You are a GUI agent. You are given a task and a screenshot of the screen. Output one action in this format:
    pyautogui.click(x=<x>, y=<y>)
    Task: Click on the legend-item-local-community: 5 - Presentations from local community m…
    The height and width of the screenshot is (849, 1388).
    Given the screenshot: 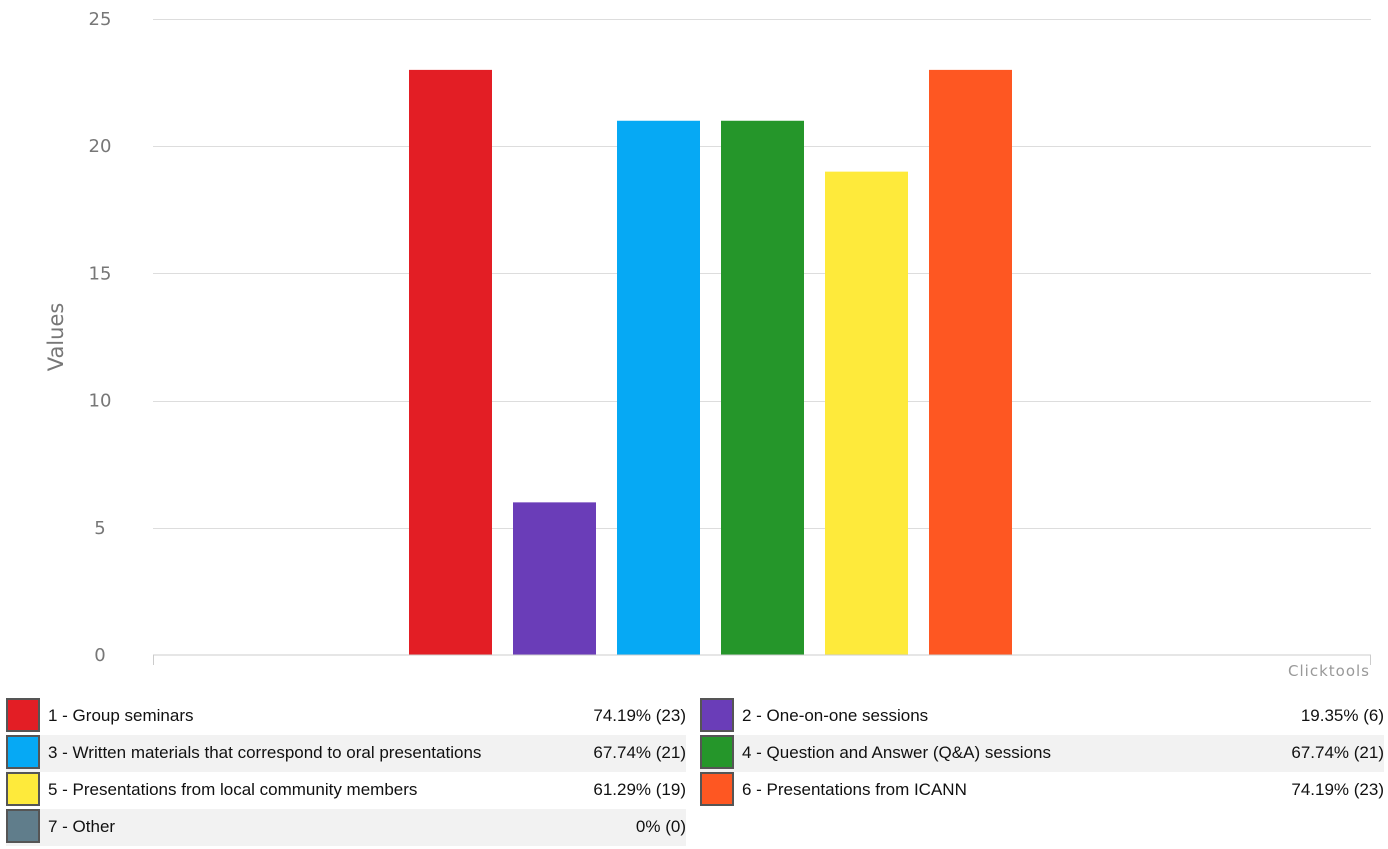 What is the action you would take?
    pyautogui.click(x=346, y=790)
    